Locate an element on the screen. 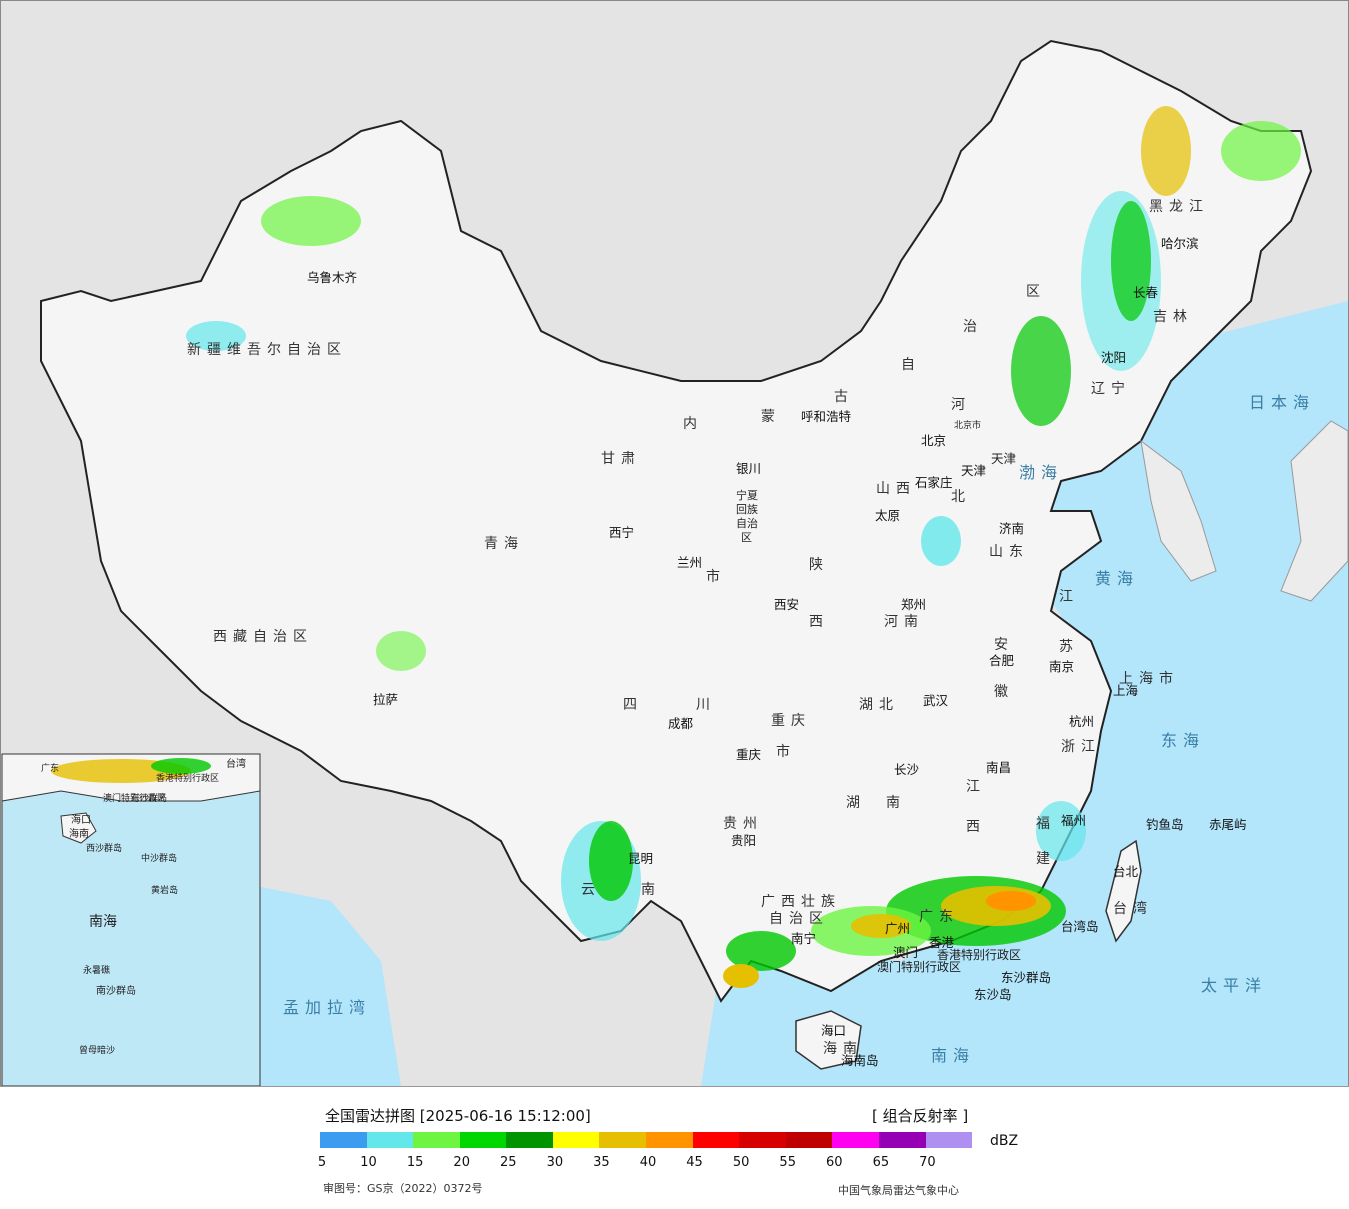 The height and width of the screenshot is (1209, 1349). scale-label: 5 is located at coordinates (322, 1162).